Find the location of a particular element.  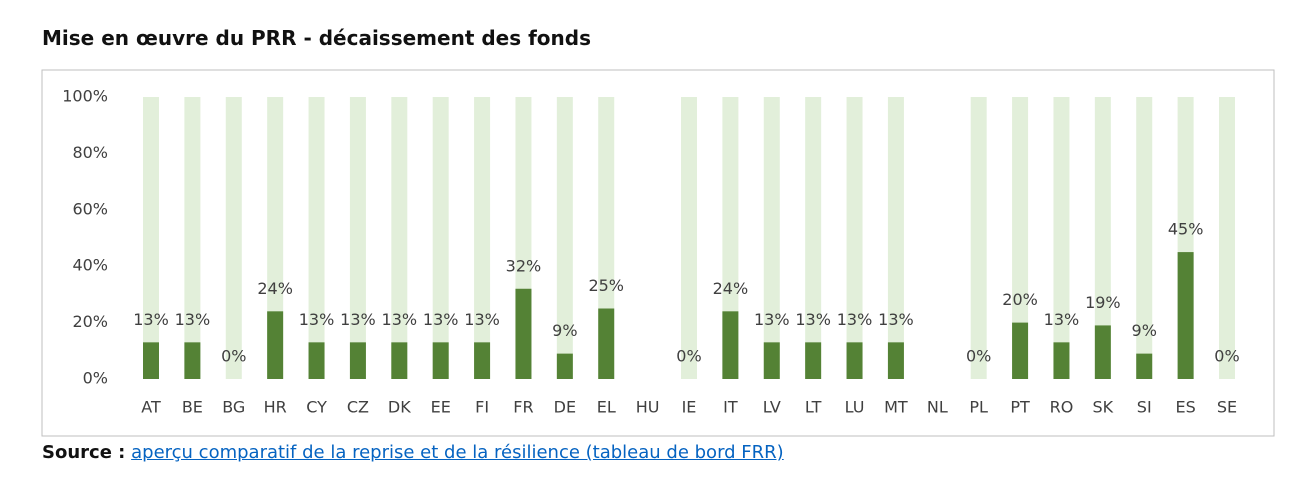

x-tick-label: FI is located at coordinates (482, 407).